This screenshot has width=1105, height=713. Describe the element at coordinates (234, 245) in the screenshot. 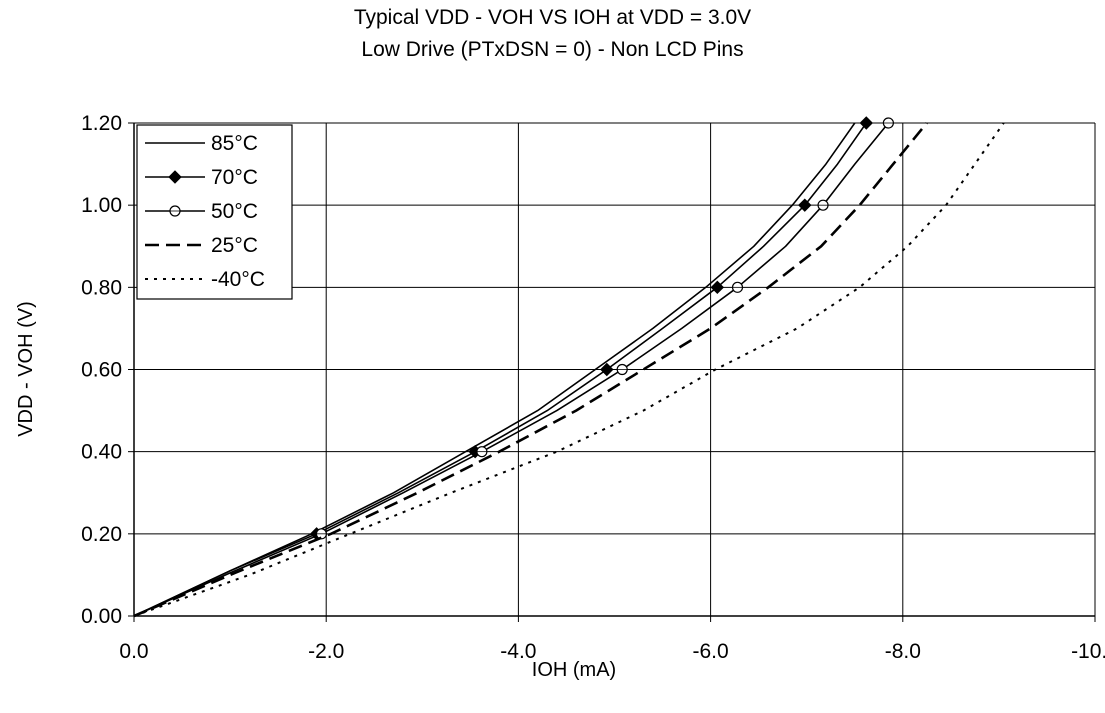

I see `legend-label: 25°C` at that location.